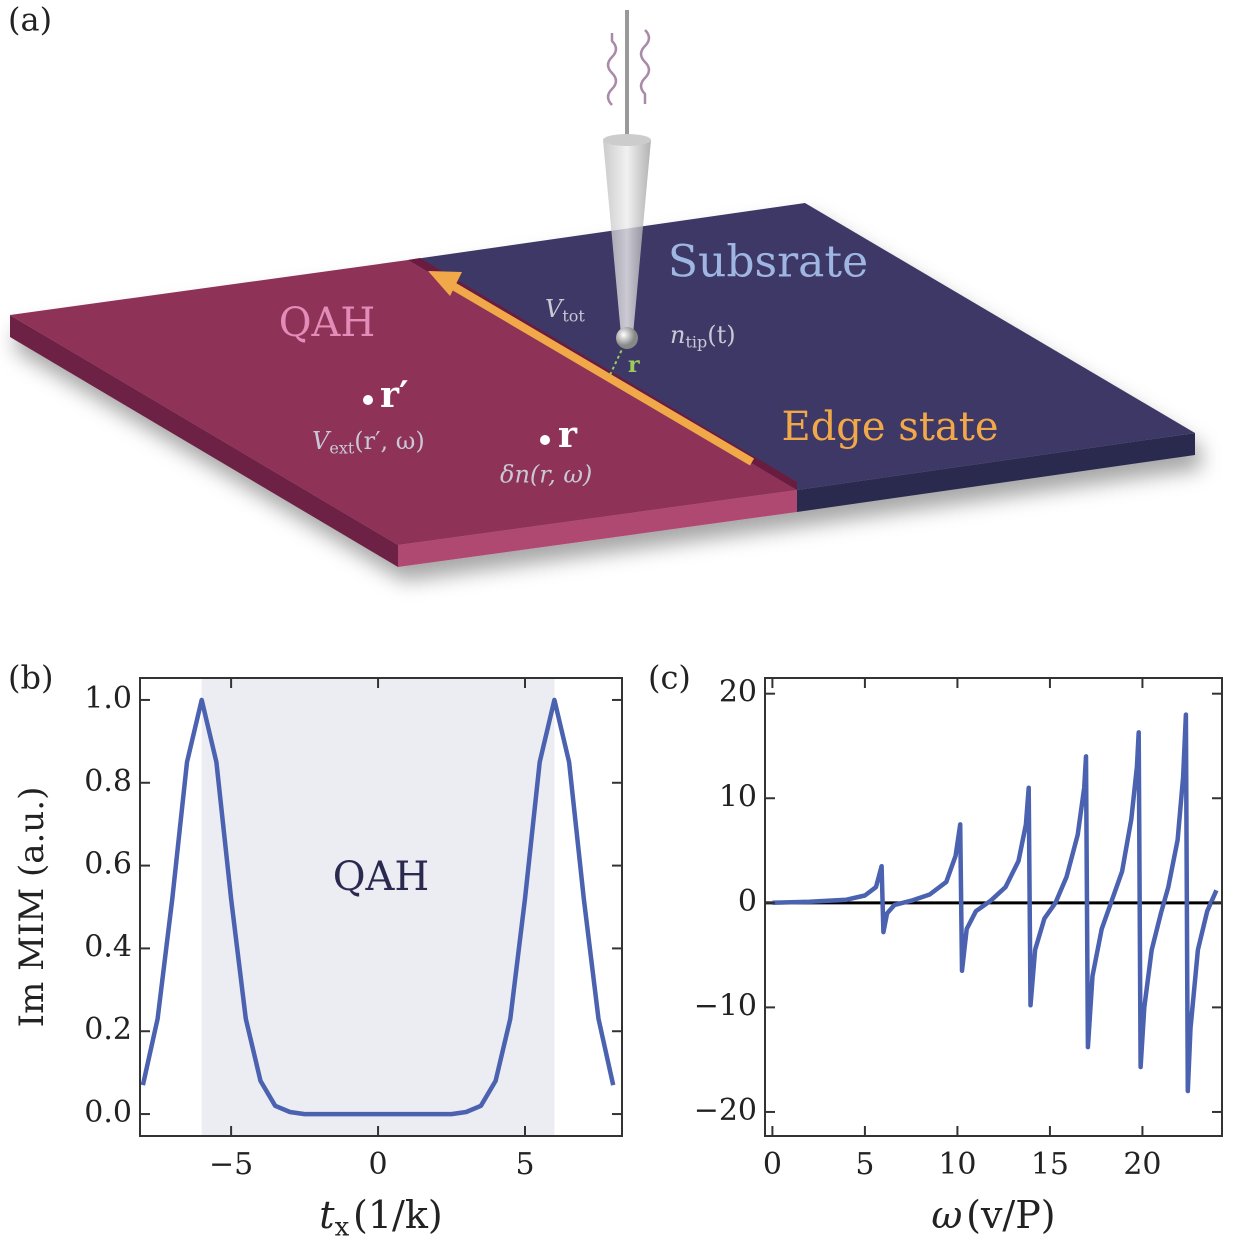  I want to click on panel-label: (b), so click(30, 678).